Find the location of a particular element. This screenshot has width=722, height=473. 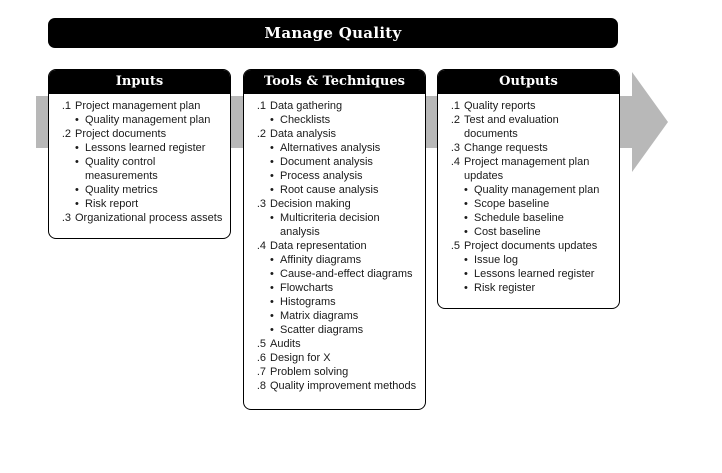

subitem-label: Document analysis is located at coordinates (326, 162).